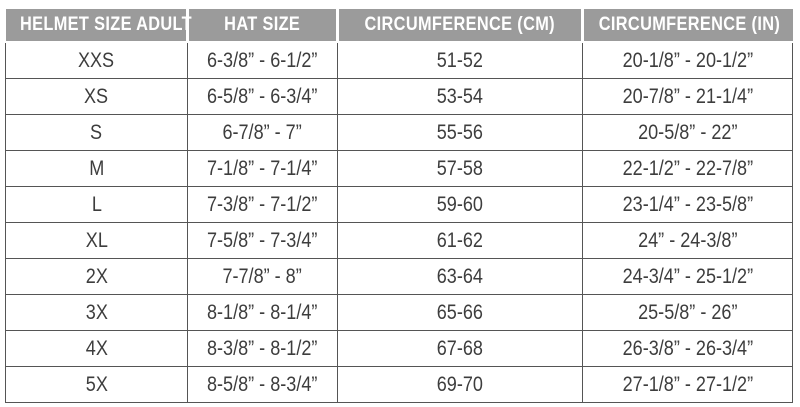 Image resolution: width=800 pixels, height=407 pixels. What do you see at coordinates (687, 96) in the screenshot?
I see `cell-circumference-in: 20-7/8” - 21-1/4”` at bounding box center [687, 96].